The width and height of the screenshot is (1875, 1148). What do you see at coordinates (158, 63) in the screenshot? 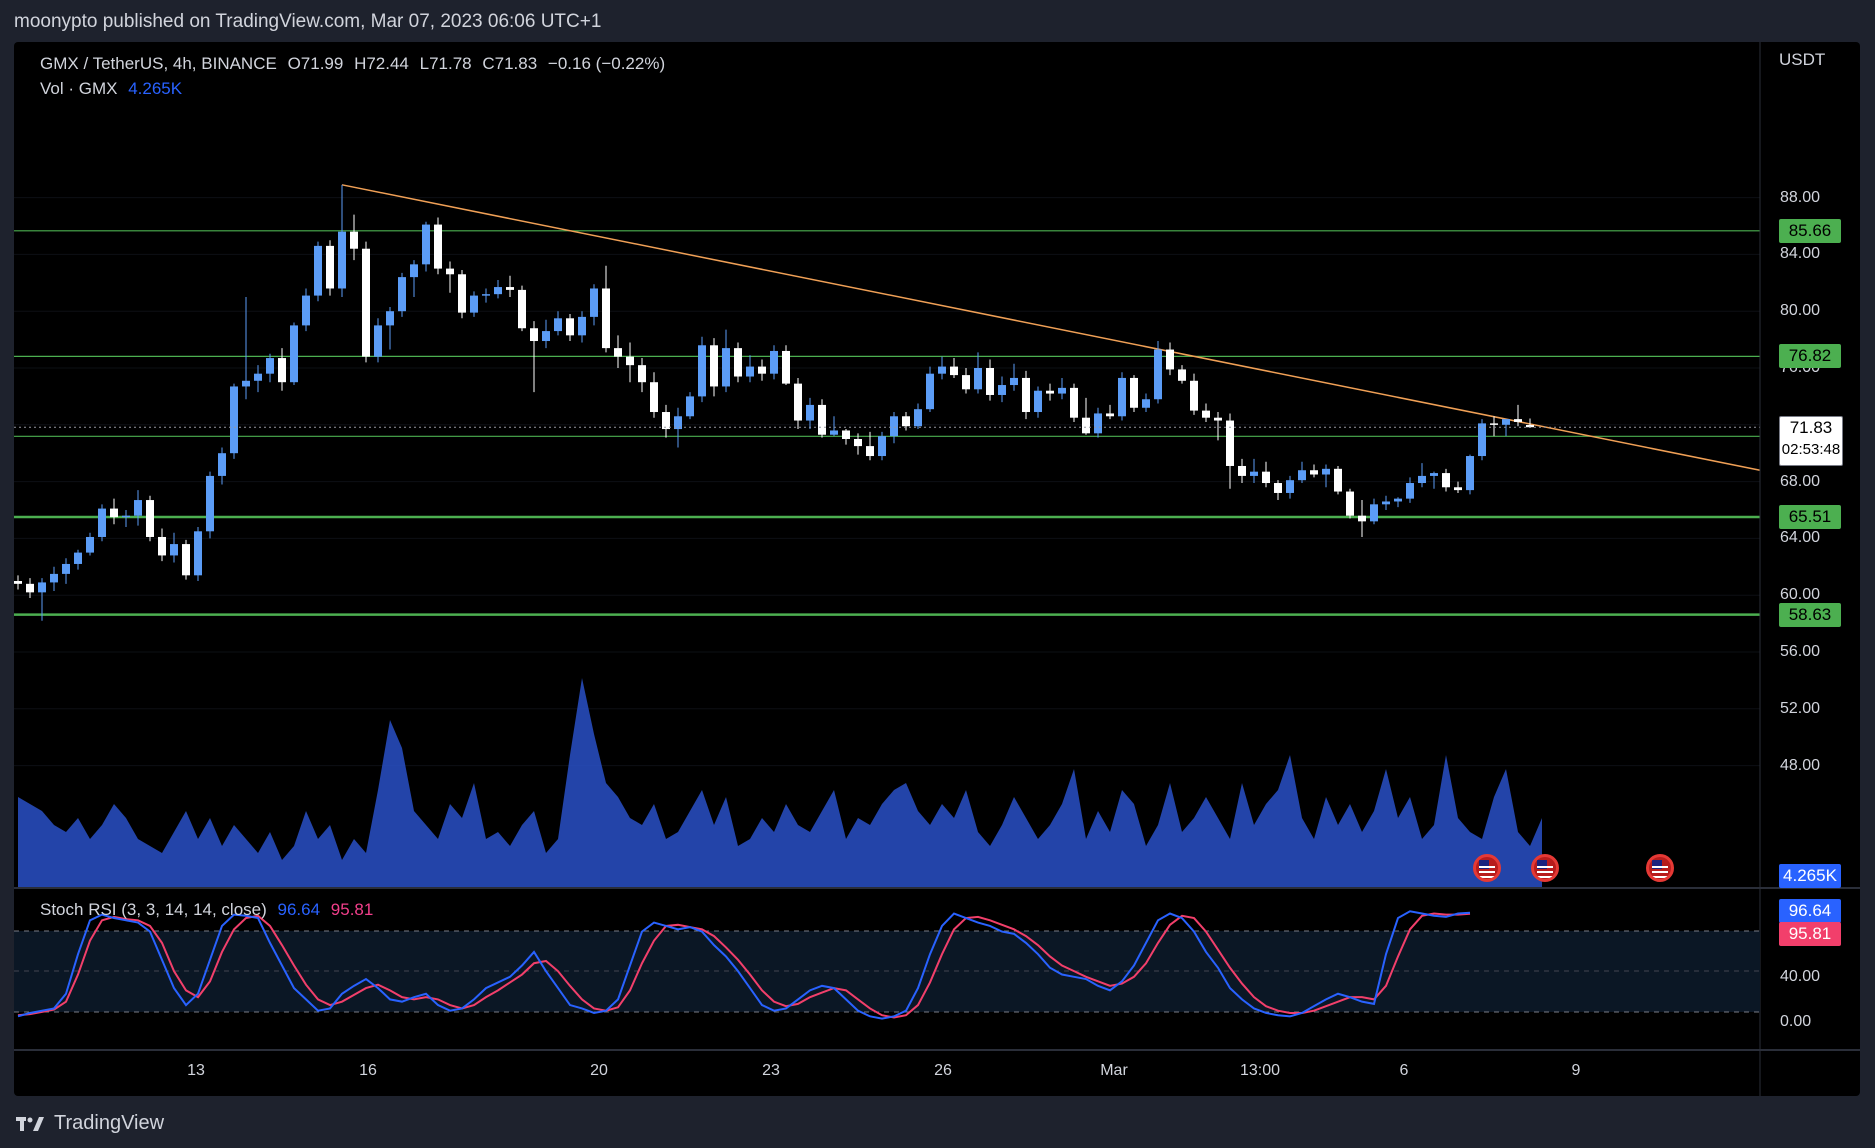
I see `symbol-name: GMX / TetherUS, 4h, BINANCE` at bounding box center [158, 63].